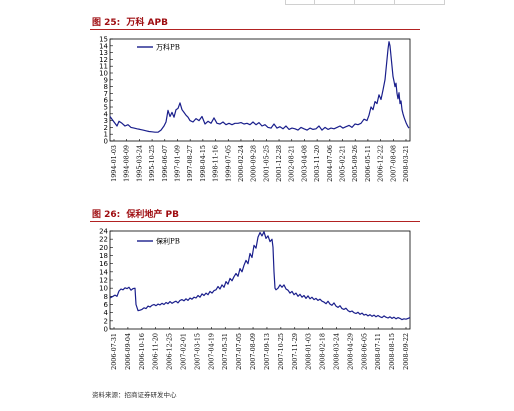 This screenshot has width=514, height=411. Describe the element at coordinates (134, 395) in the screenshot. I see `source-note: 资料来源：招商证券研发中心` at that location.